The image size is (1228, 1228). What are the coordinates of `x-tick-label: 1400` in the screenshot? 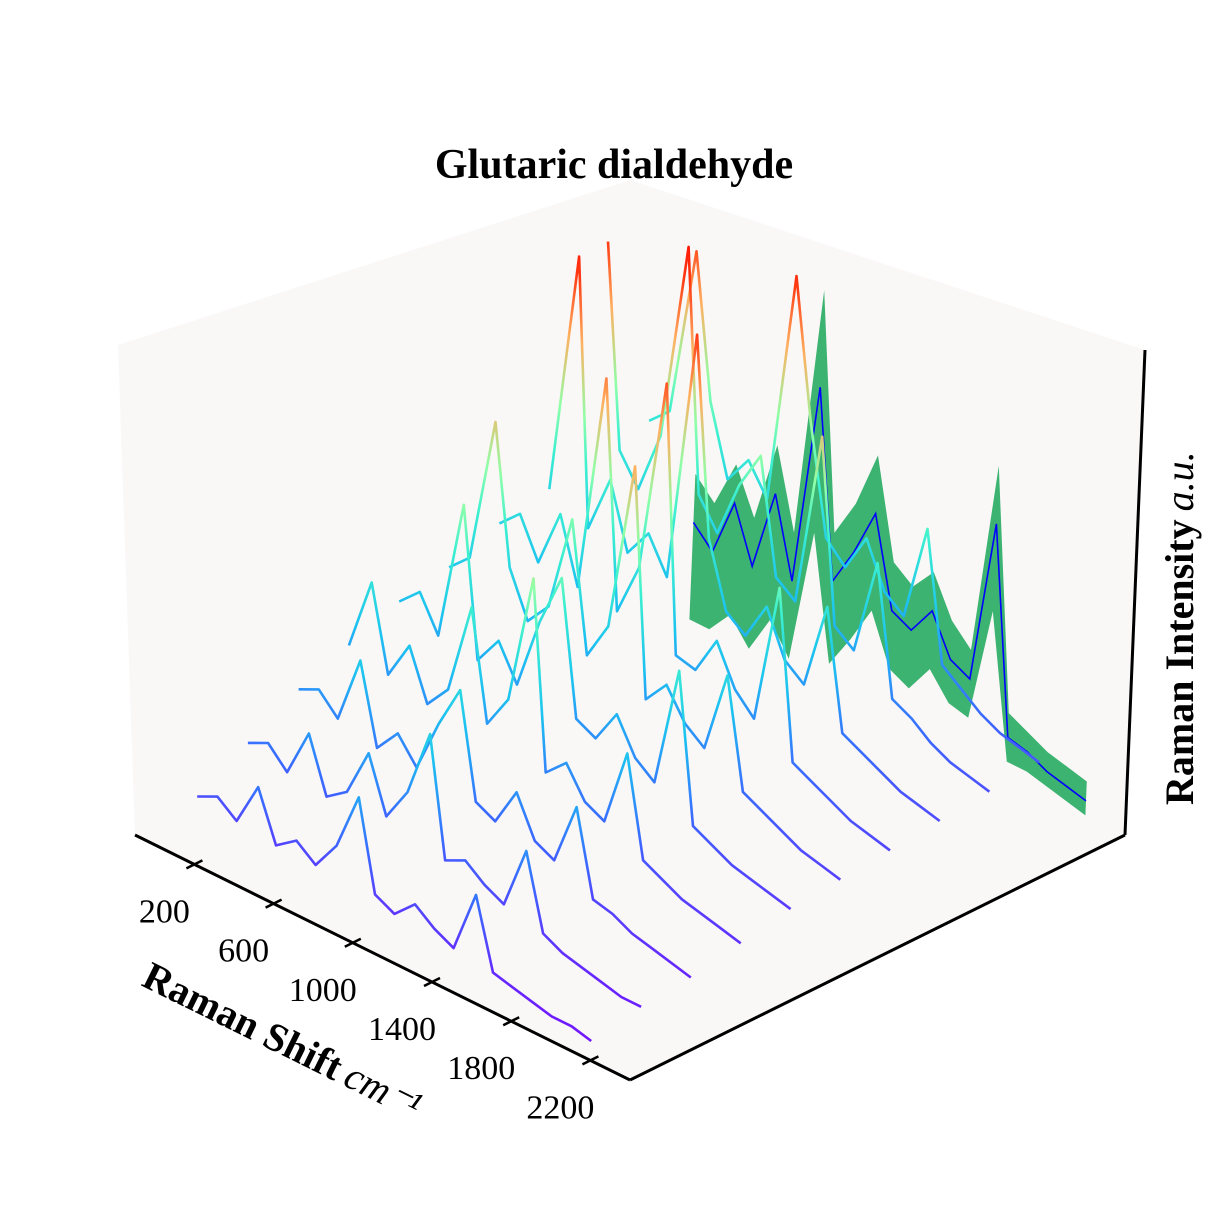 It's located at (402, 1029).